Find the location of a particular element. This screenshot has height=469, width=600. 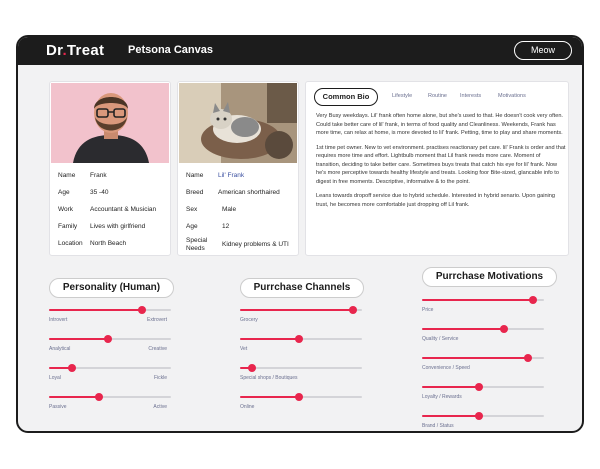

tab-interests: Interests is located at coordinates (471, 96).